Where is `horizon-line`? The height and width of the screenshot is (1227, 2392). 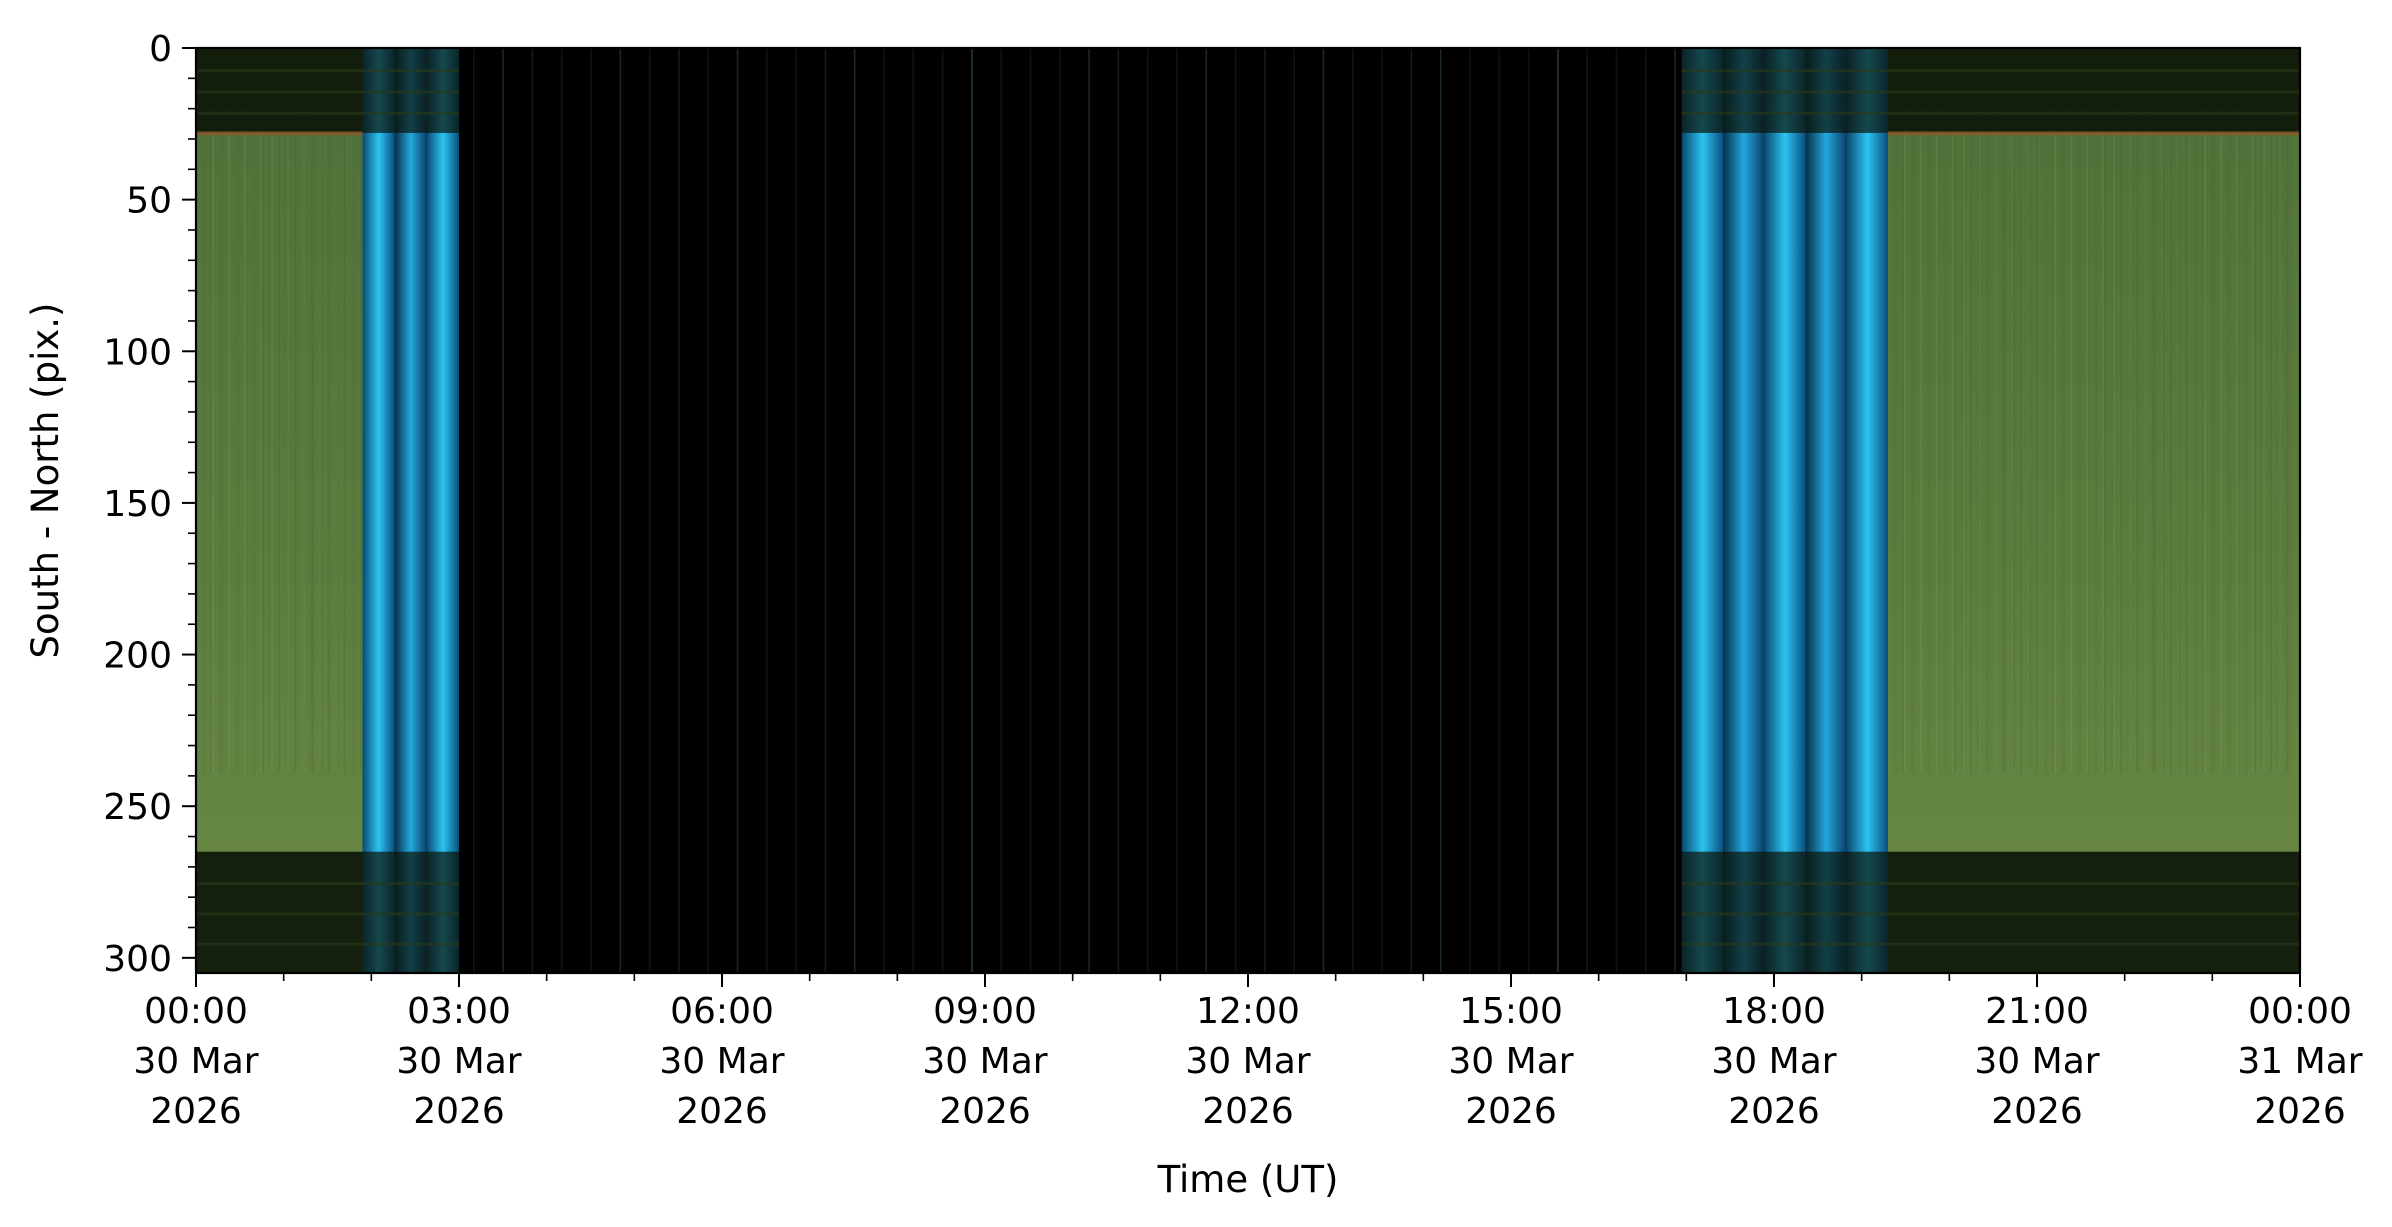 horizon-line is located at coordinates (2093, 133).